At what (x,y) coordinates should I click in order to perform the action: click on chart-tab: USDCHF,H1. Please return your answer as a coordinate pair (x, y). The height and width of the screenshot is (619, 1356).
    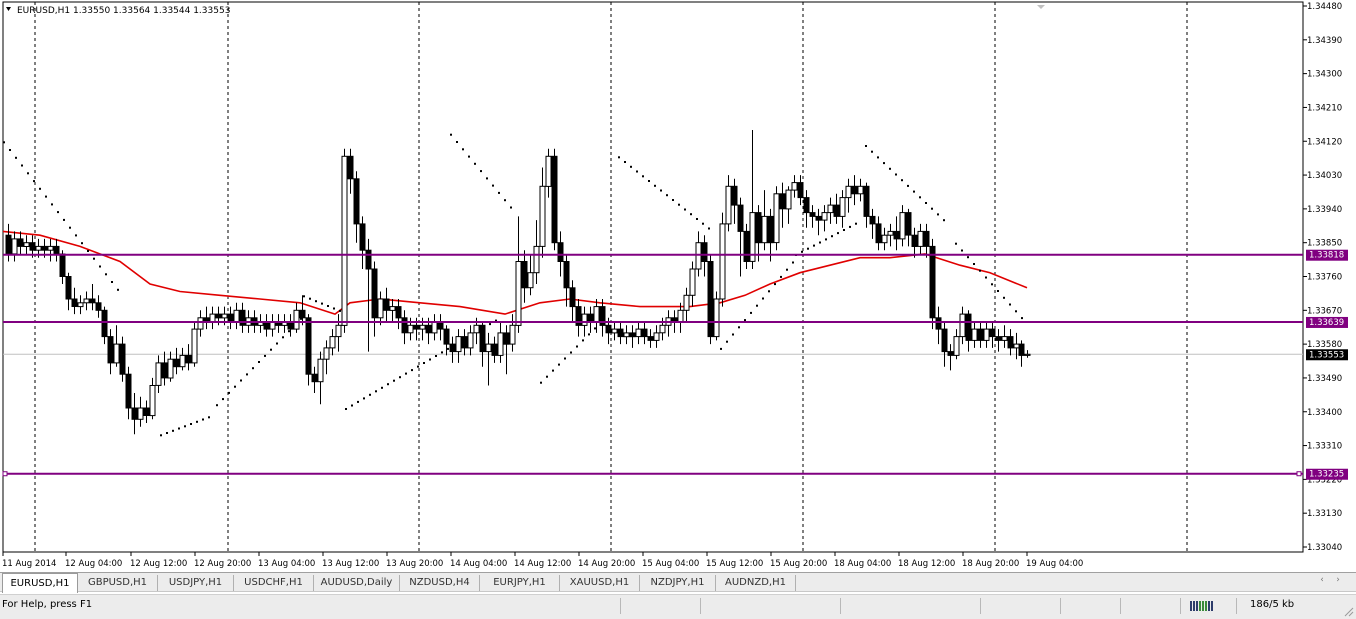
    Looking at the image, I should click on (274, 583).